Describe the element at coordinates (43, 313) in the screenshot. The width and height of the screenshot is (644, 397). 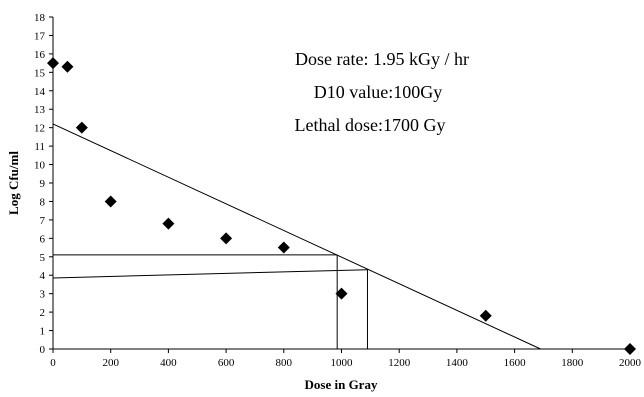
I see `y-tick-label: 2` at that location.